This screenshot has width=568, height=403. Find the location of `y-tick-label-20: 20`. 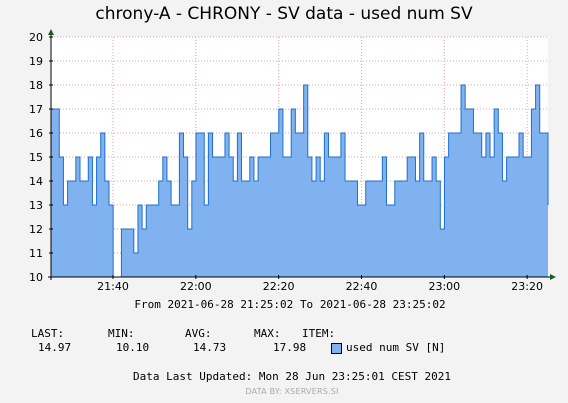

y-tick-label-20: 20 is located at coordinates (36, 37).